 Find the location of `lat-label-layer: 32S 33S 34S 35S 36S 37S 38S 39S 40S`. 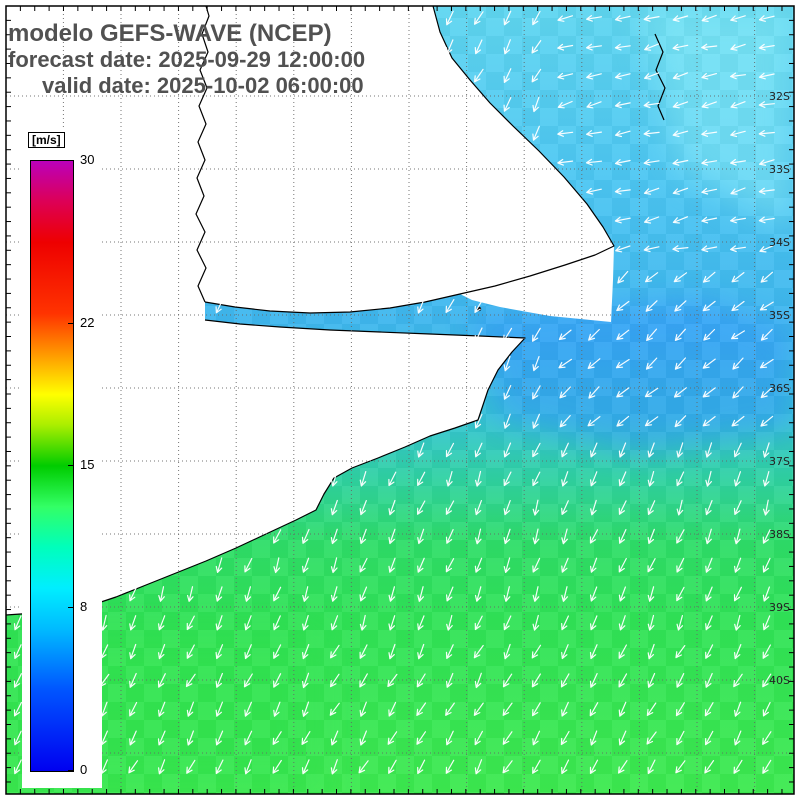

lat-label-layer: 32S 33S 34S 35S 36S 37S 38S 39S 40S is located at coordinates (779, 388).